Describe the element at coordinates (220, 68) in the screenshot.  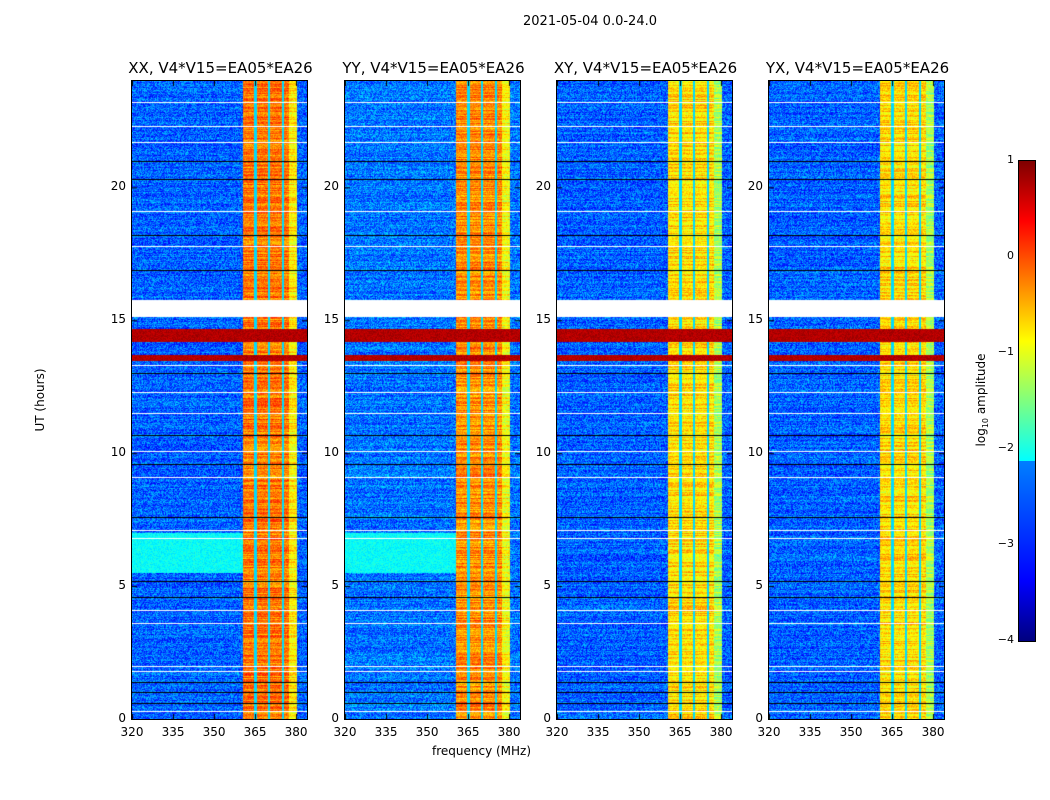
I see `panel-title: XX, V4*V15=EA05*EA26` at that location.